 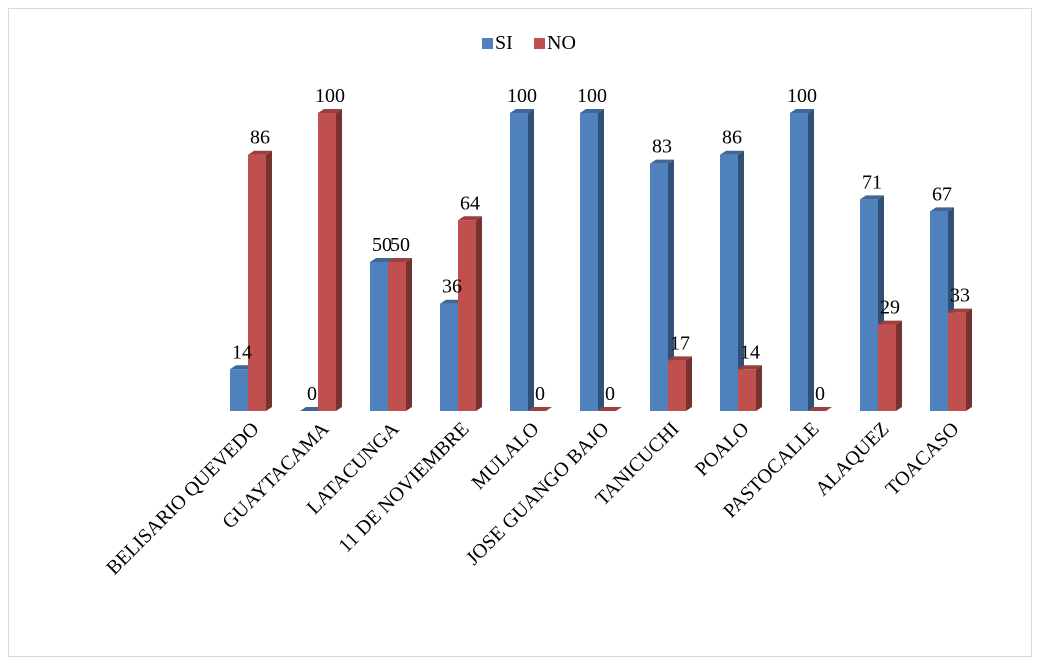 What do you see at coordinates (890, 308) in the screenshot?
I see `data-label-no-9: 29` at bounding box center [890, 308].